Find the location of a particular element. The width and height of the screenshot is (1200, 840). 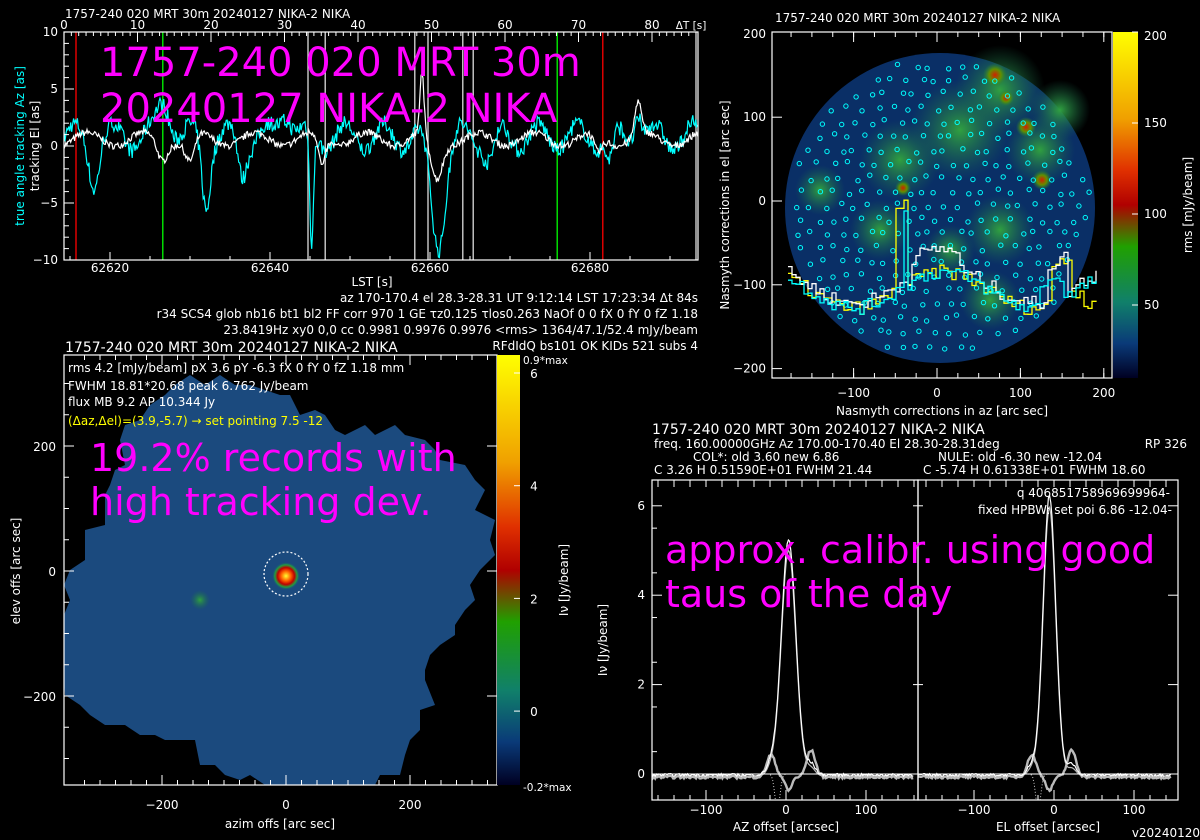

top-tick-label: 80 is located at coordinates (651, 25).